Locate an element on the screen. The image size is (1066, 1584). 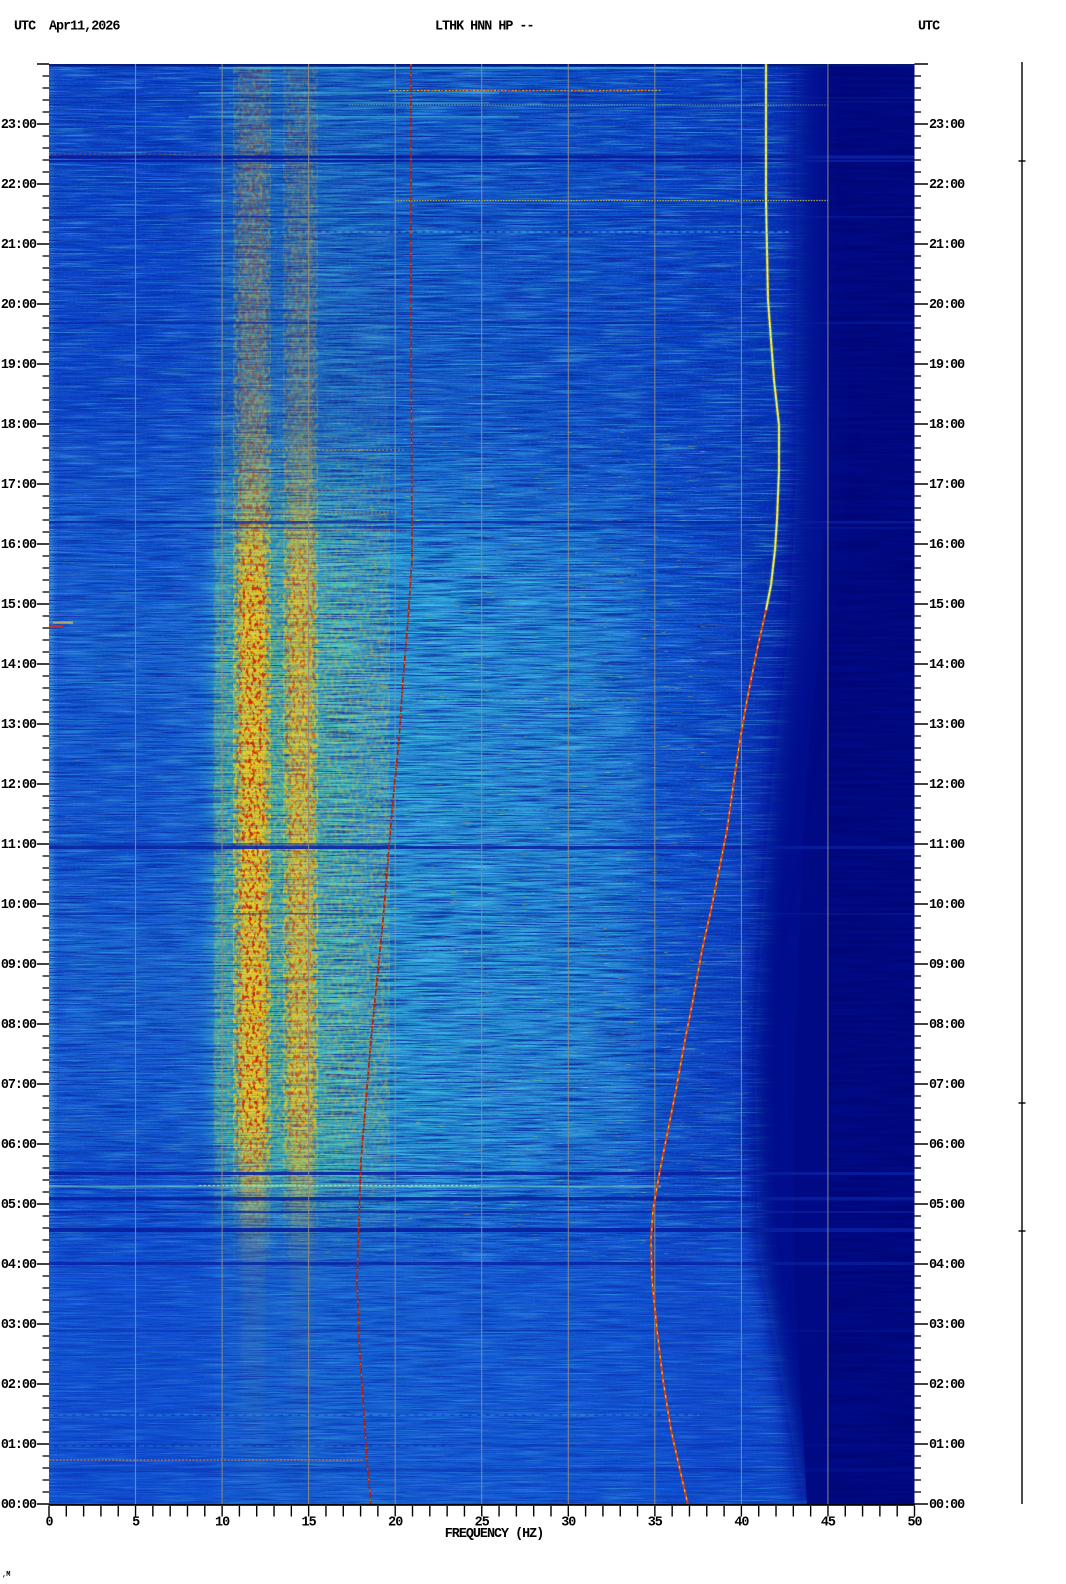
svg-text: 45 is located at coordinates (828, 1523).